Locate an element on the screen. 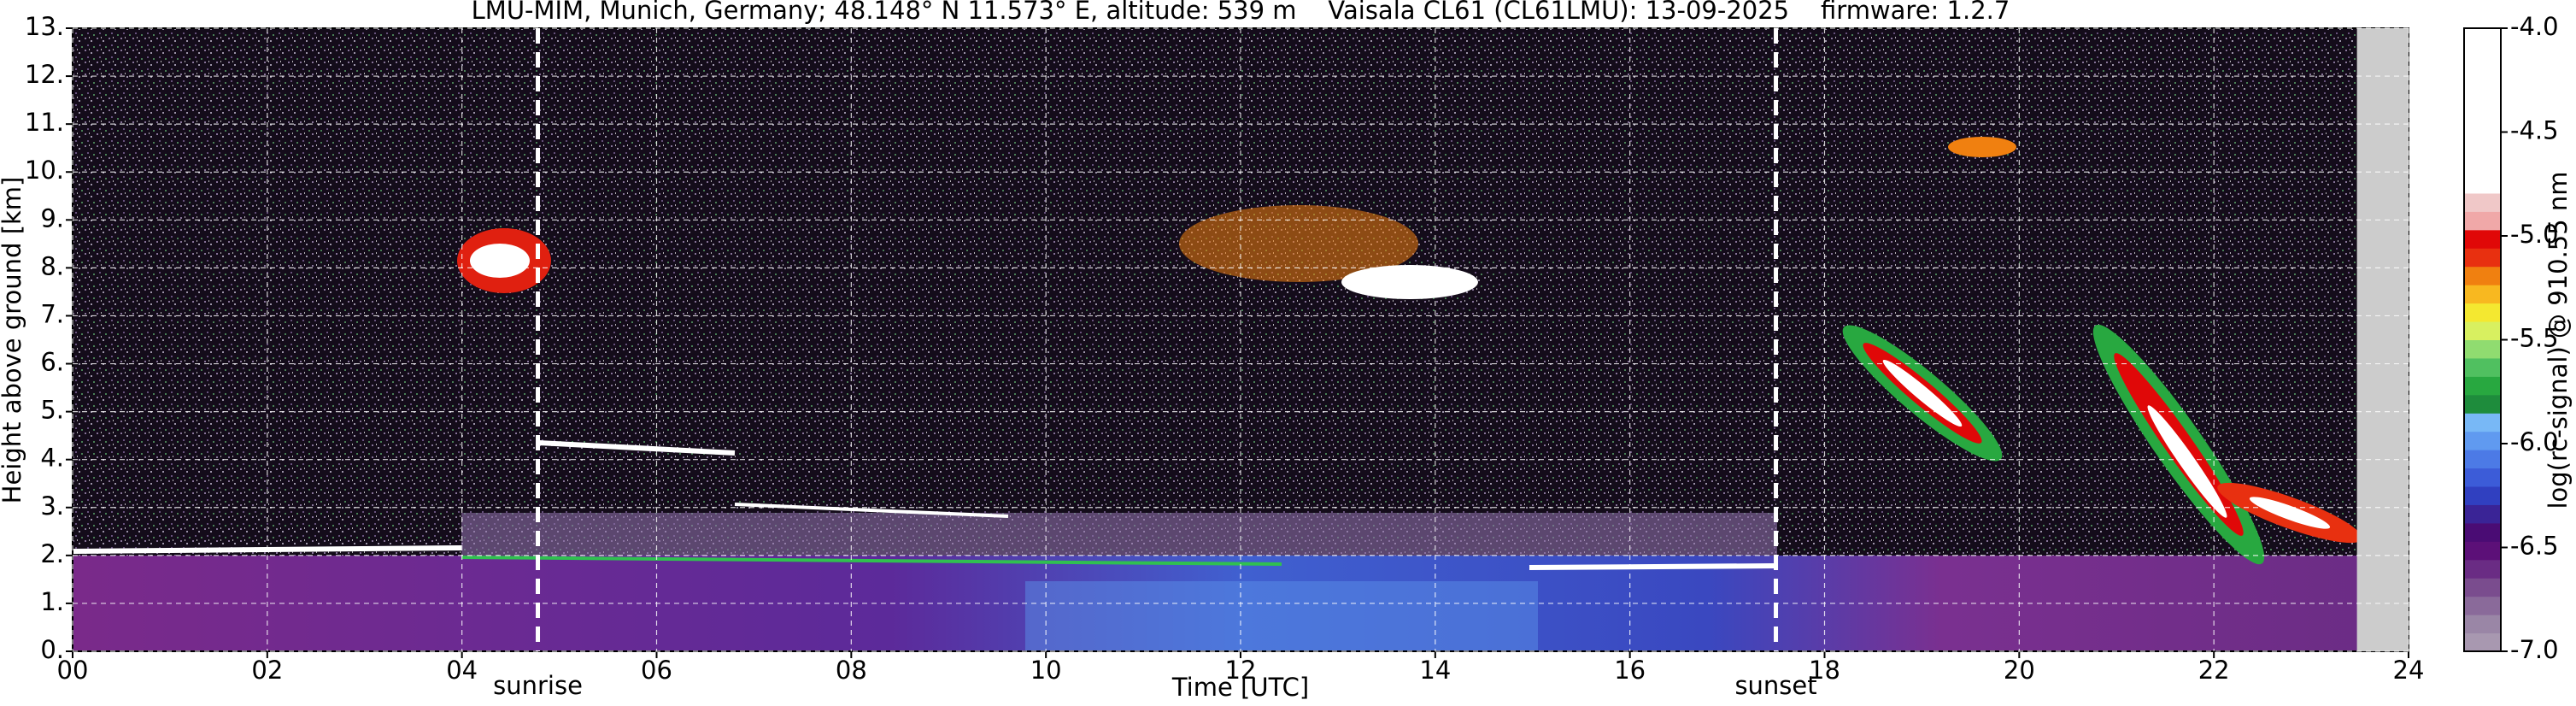  no-data-area is located at coordinates (2382, 339).